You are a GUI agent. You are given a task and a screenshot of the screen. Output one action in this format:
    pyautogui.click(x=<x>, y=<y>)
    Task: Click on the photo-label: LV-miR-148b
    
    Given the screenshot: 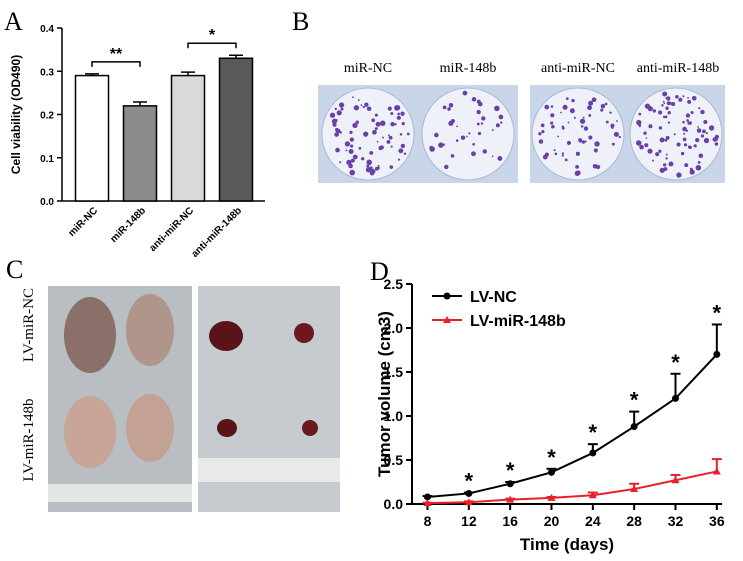 What is the action you would take?
    pyautogui.click(x=29, y=439)
    